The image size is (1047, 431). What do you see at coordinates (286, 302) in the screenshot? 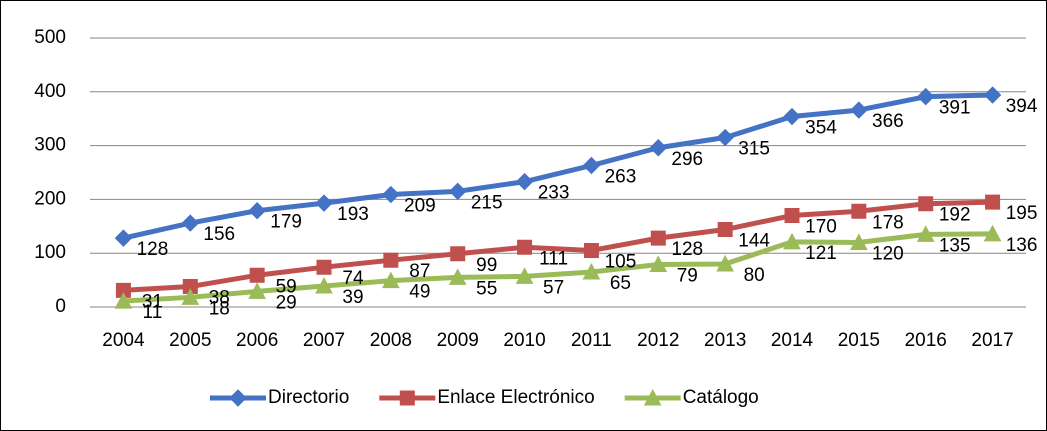
I see `data-label: 29` at bounding box center [286, 302].